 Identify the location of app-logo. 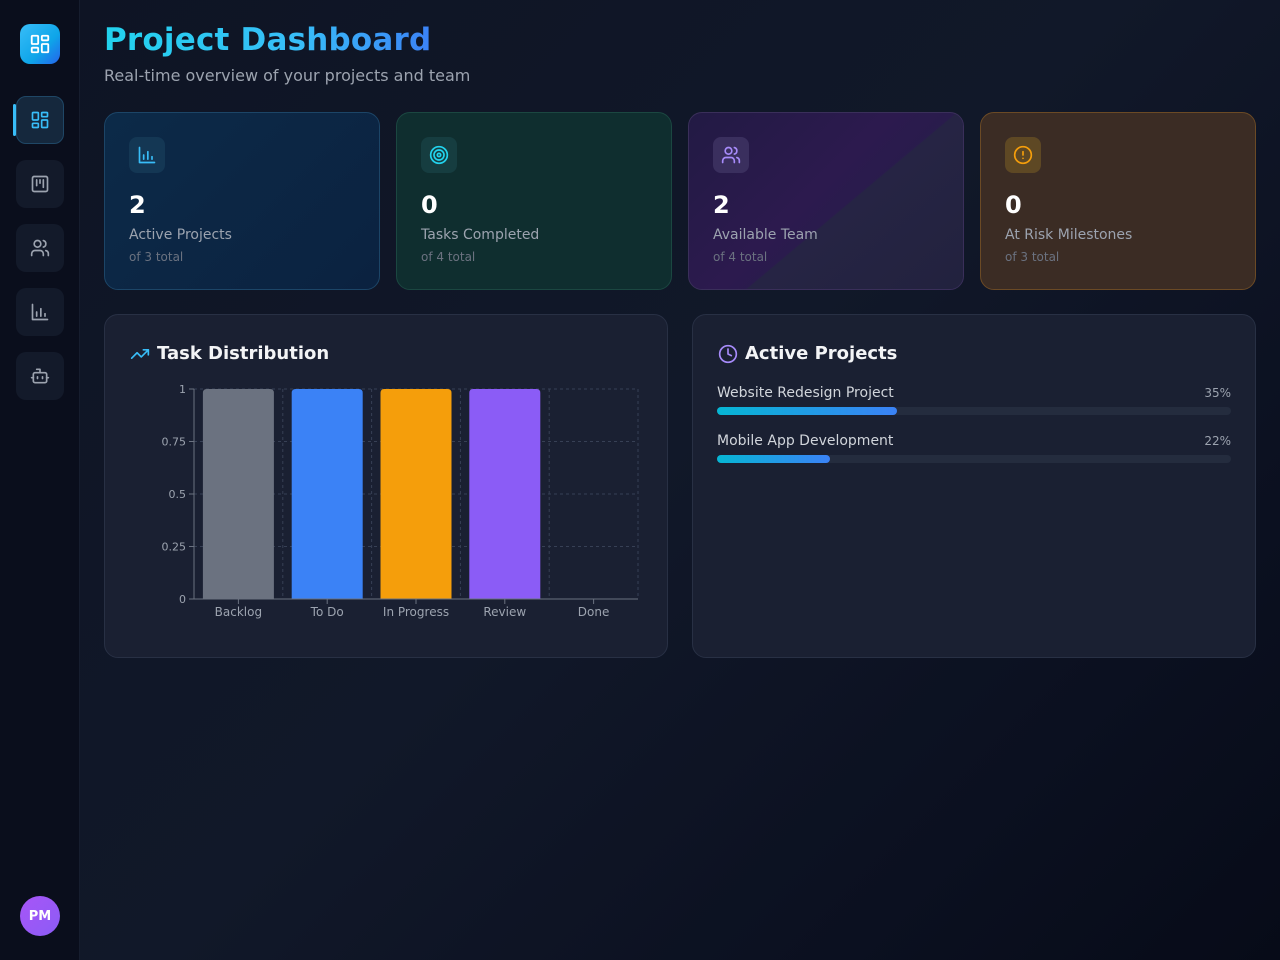
(40, 44).